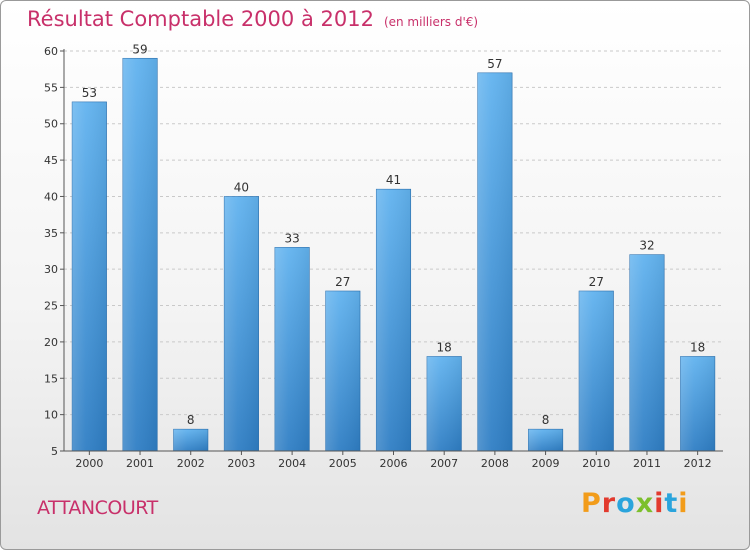  Describe the element at coordinates (97, 508) in the screenshot. I see `commune-name: ATTANCOURT` at that location.